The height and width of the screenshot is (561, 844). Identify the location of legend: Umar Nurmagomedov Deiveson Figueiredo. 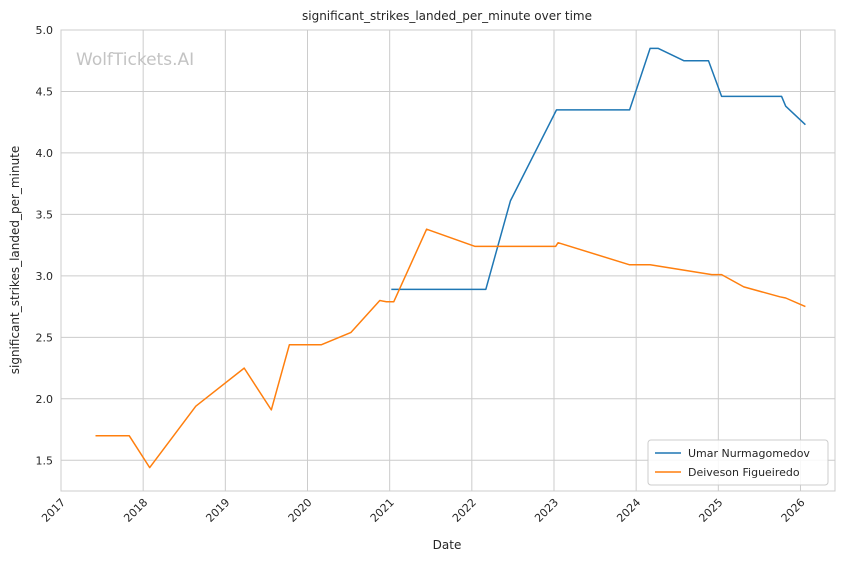
(738, 462).